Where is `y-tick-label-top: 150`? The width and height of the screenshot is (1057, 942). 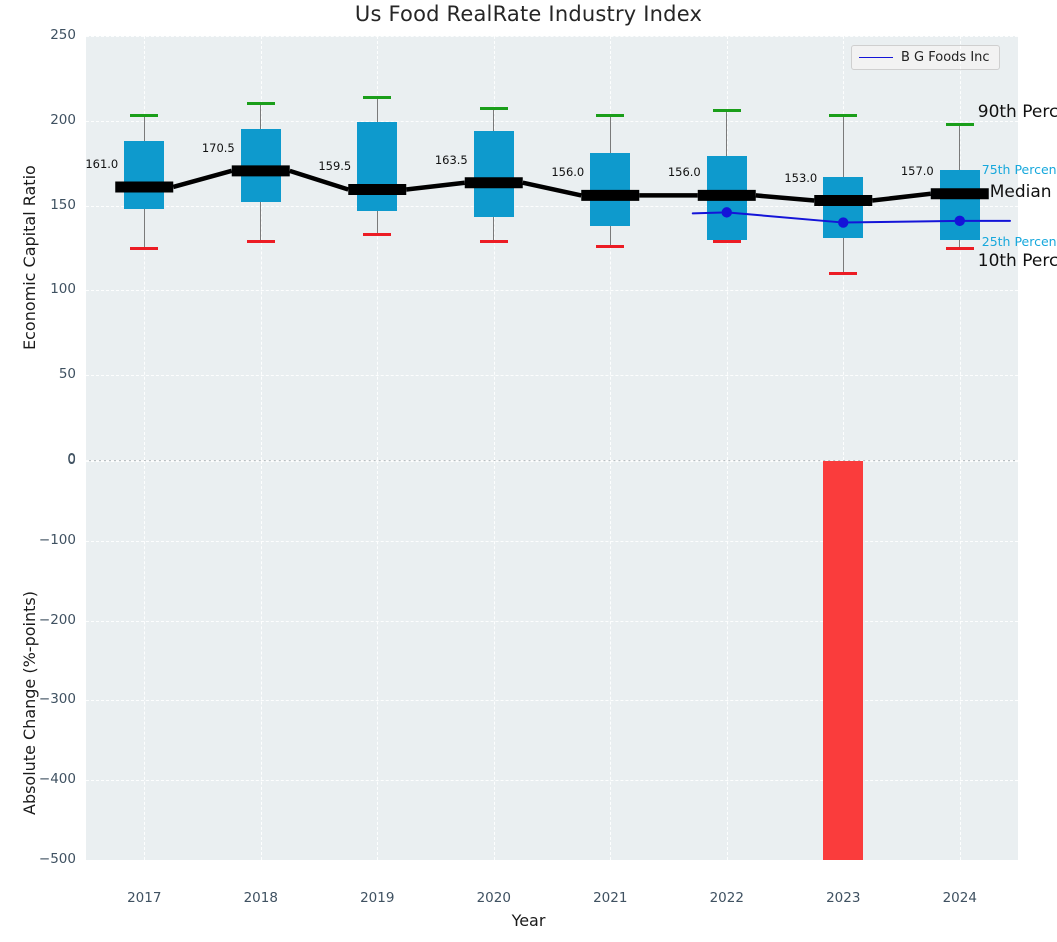
y-tick-label-top: 150 is located at coordinates (63, 204).